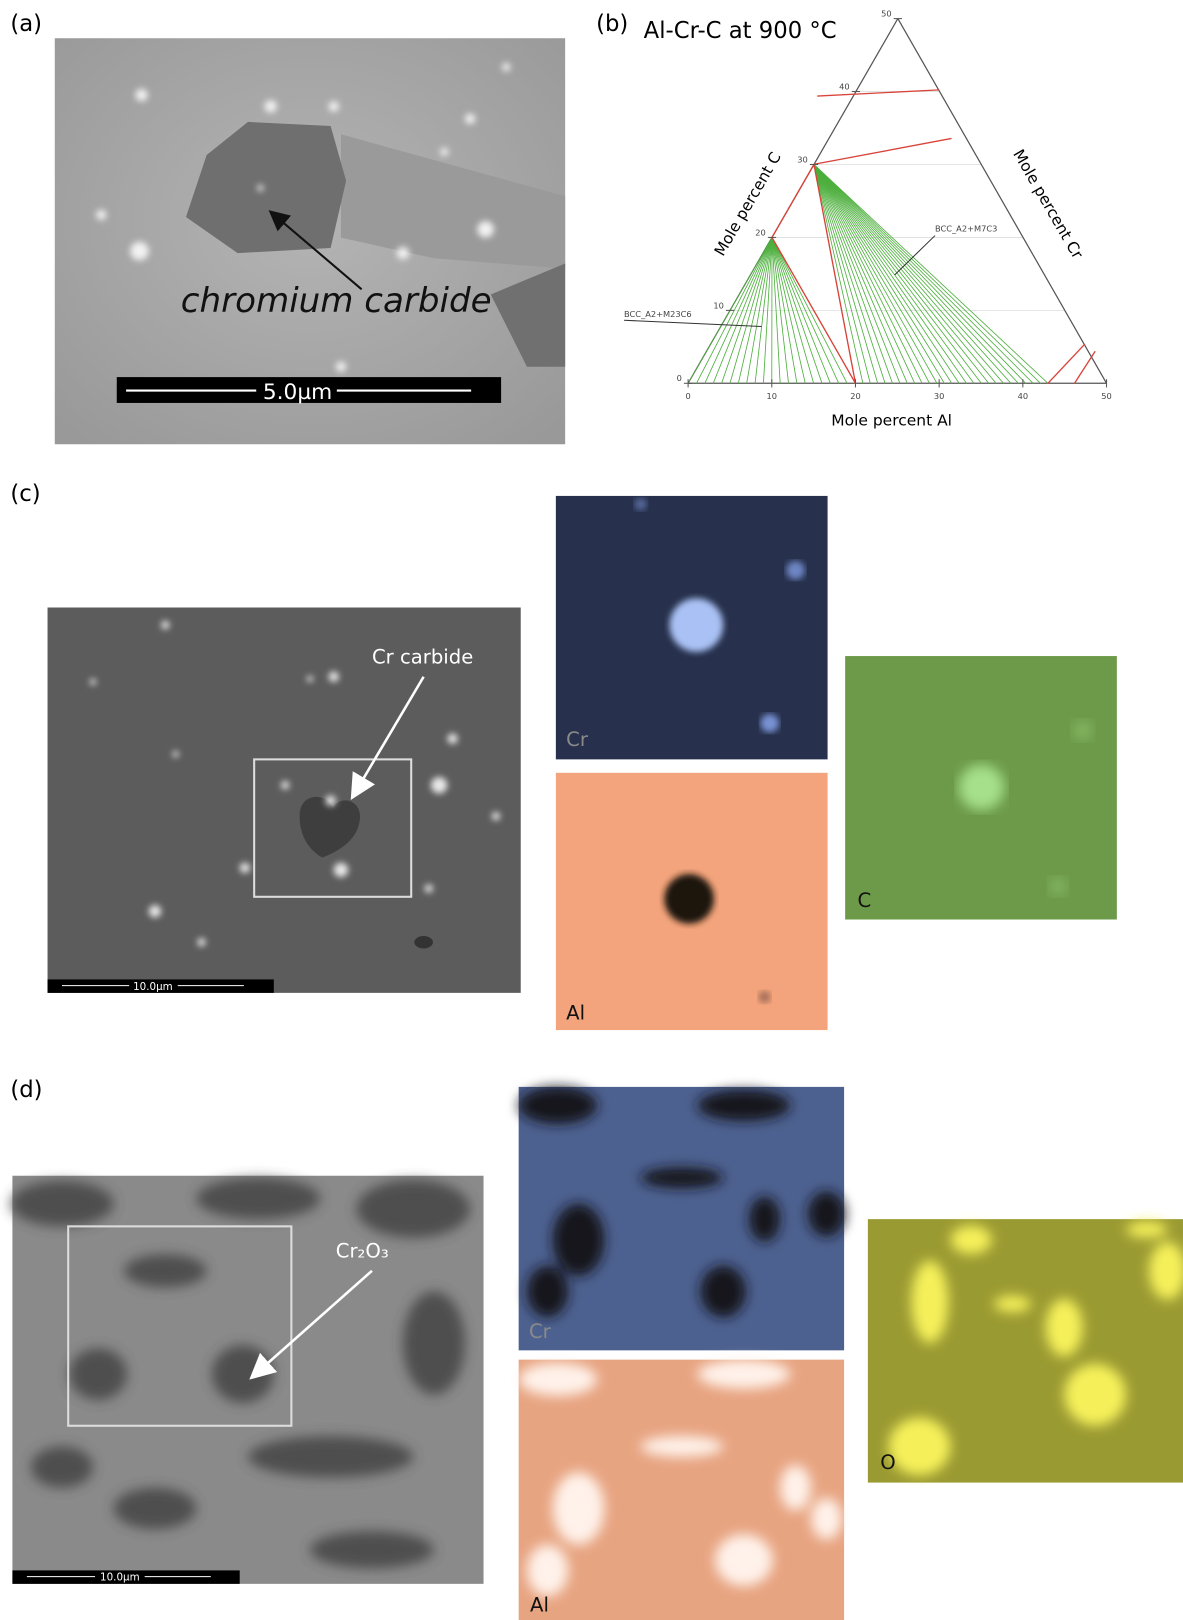  Describe the element at coordinates (247, 1379) in the screenshot. I see `micrograph-d: Cr₂O₃ 10.0µm` at that location.